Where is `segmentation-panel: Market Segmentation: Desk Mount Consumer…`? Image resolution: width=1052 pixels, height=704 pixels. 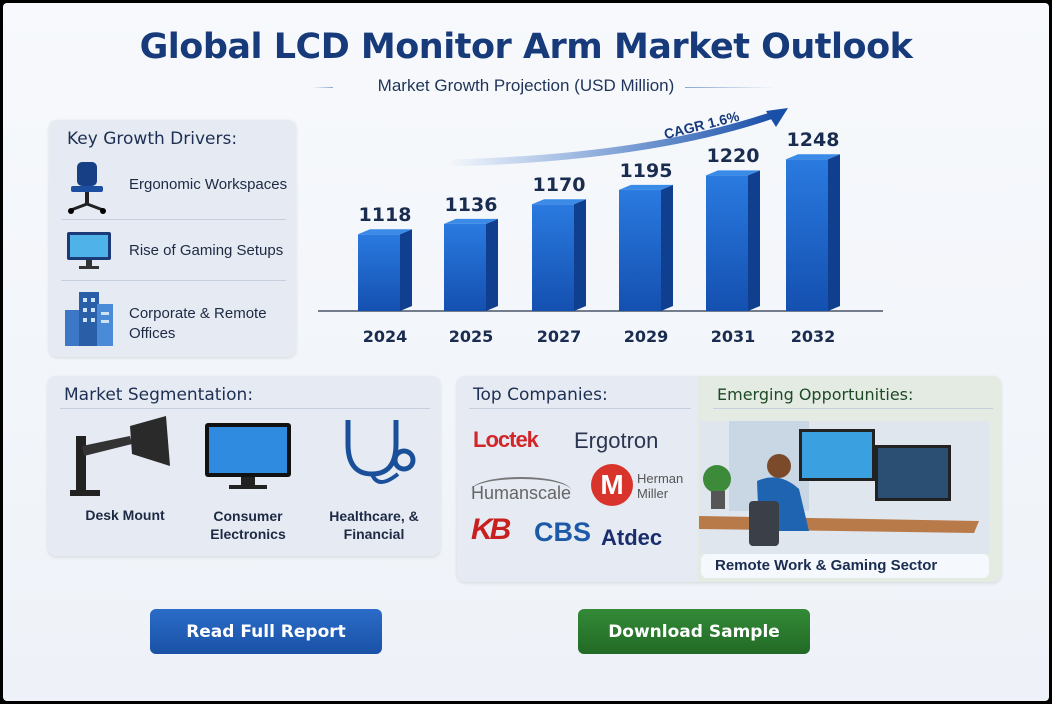 segmentation-panel: Market Segmentation: Desk Mount Consumer… is located at coordinates (244, 466).